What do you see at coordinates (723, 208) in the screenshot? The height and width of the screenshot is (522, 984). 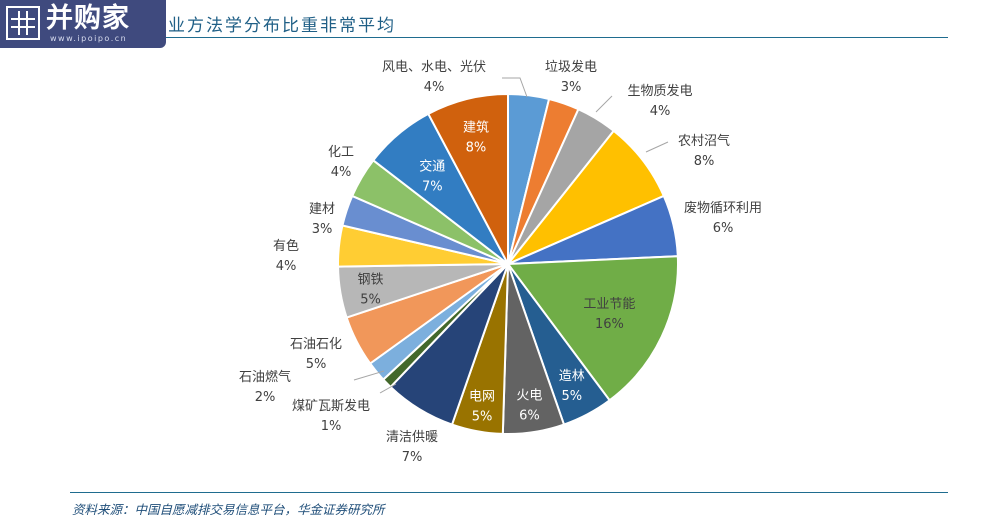 I see `slice-label: 废物循环利用` at bounding box center [723, 208].